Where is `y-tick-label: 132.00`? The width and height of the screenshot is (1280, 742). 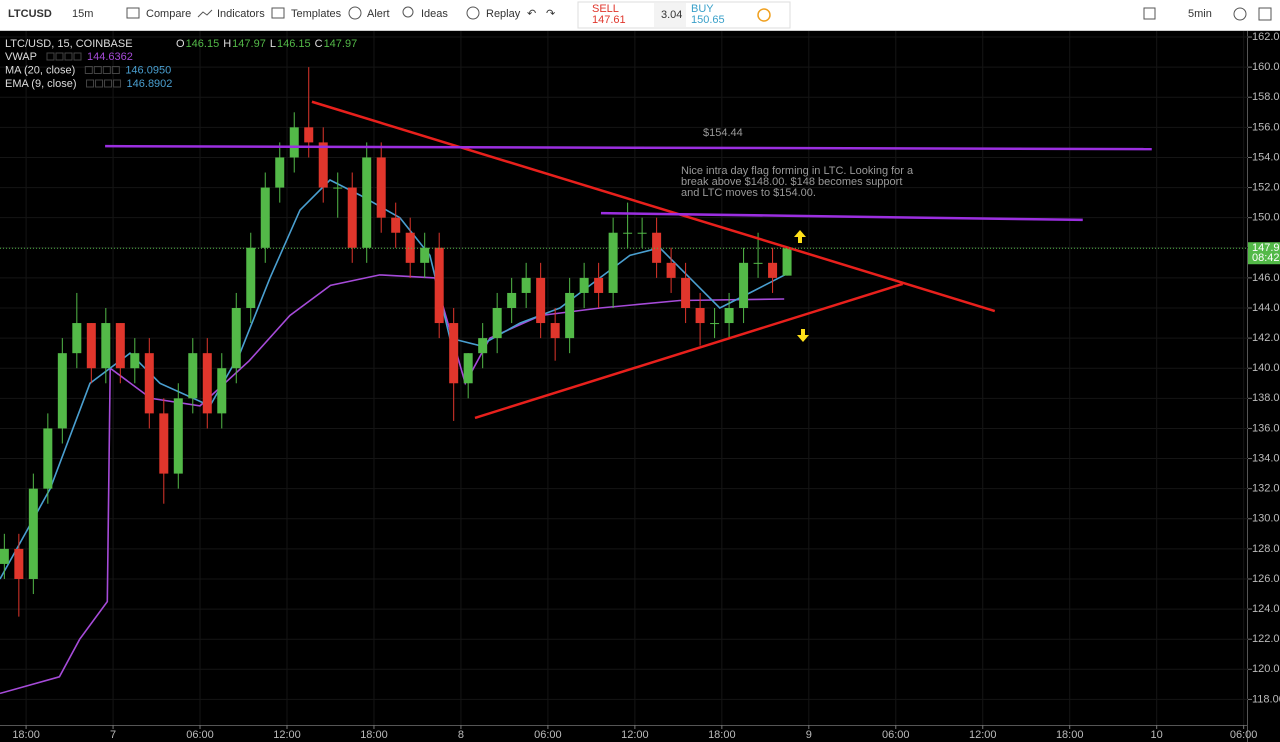
y-tick-label: 132.00 is located at coordinates (1266, 489).